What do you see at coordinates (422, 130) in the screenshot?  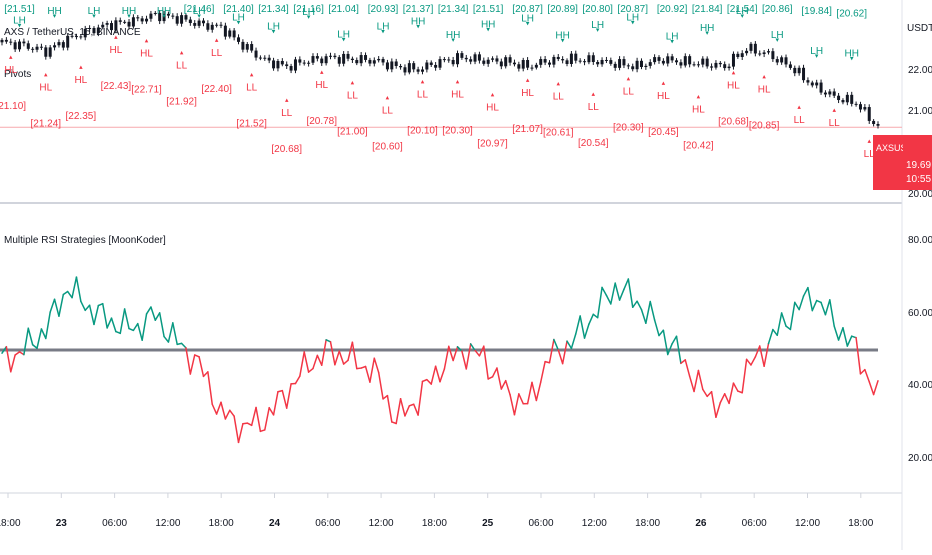 I see `pivot-low-value: [20.10]` at bounding box center [422, 130].